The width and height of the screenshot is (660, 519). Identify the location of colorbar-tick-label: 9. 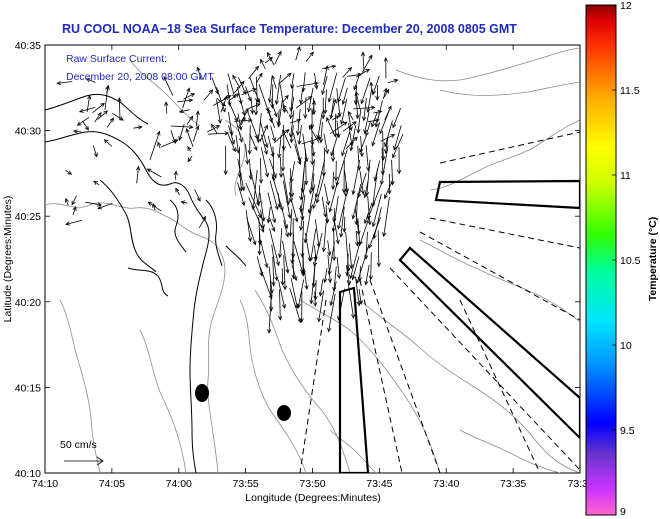
(623, 512).